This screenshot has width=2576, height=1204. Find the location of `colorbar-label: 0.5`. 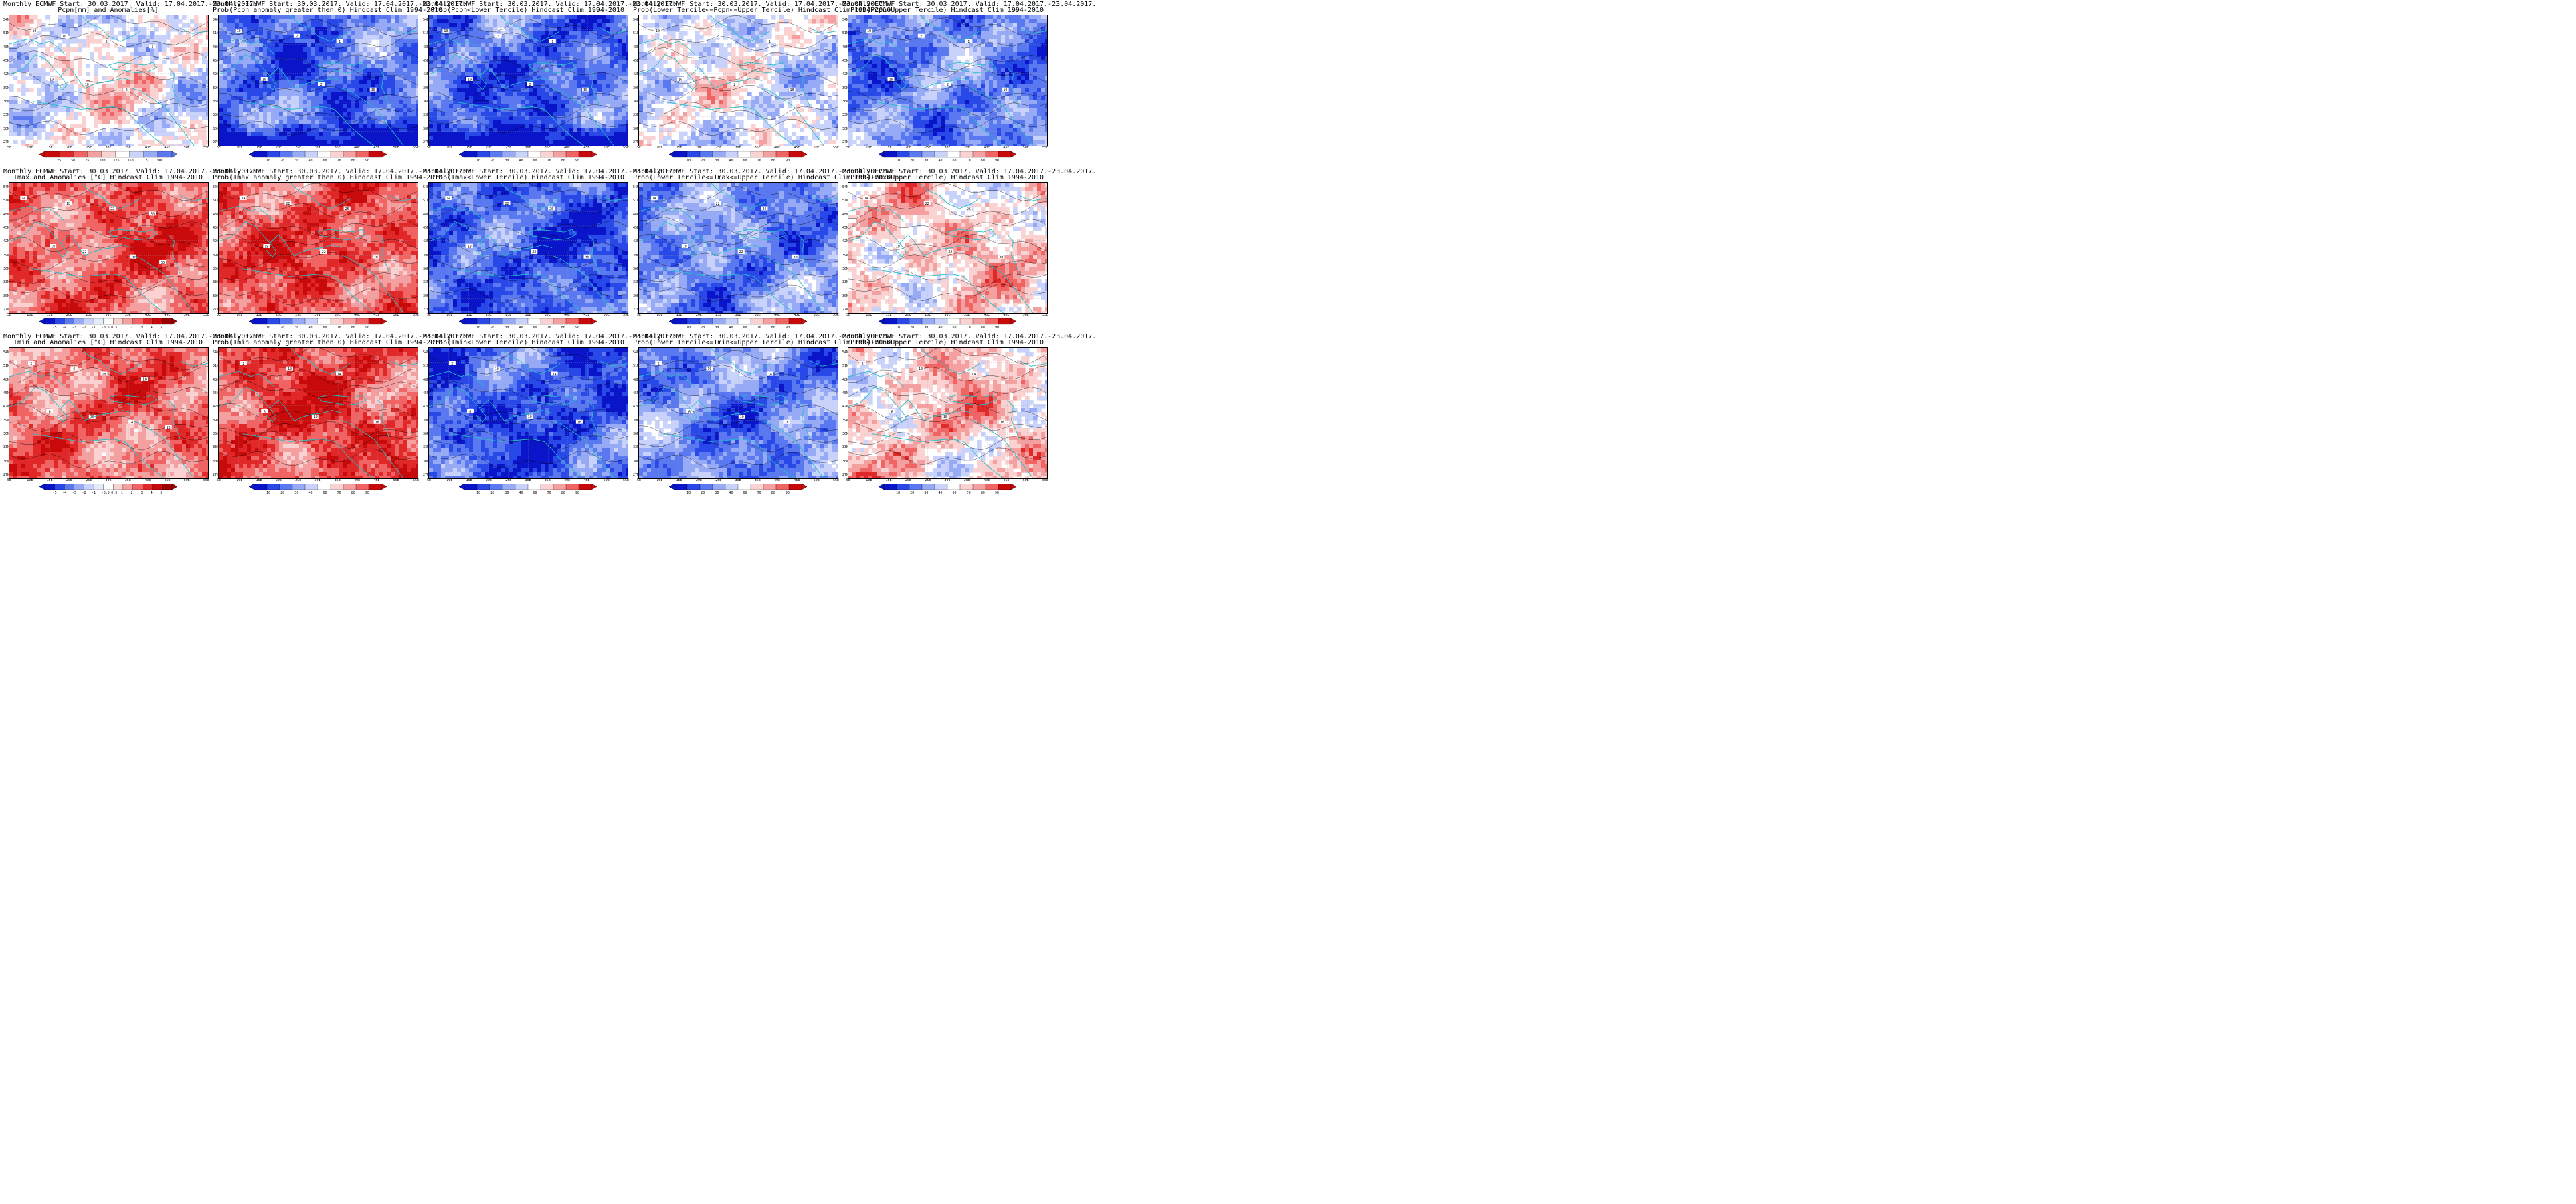

colorbar-label: 0.5 is located at coordinates (114, 328).